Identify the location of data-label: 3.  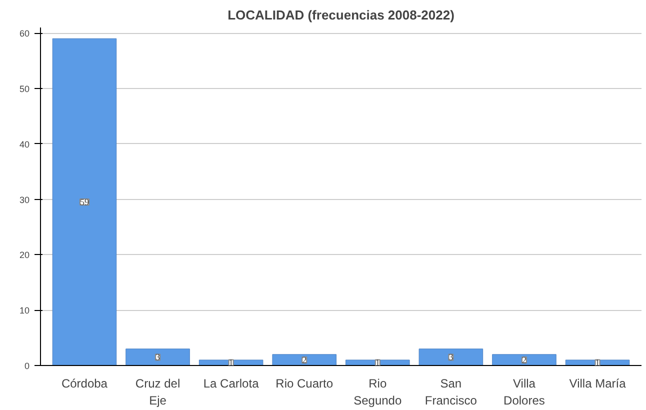
(451, 357).